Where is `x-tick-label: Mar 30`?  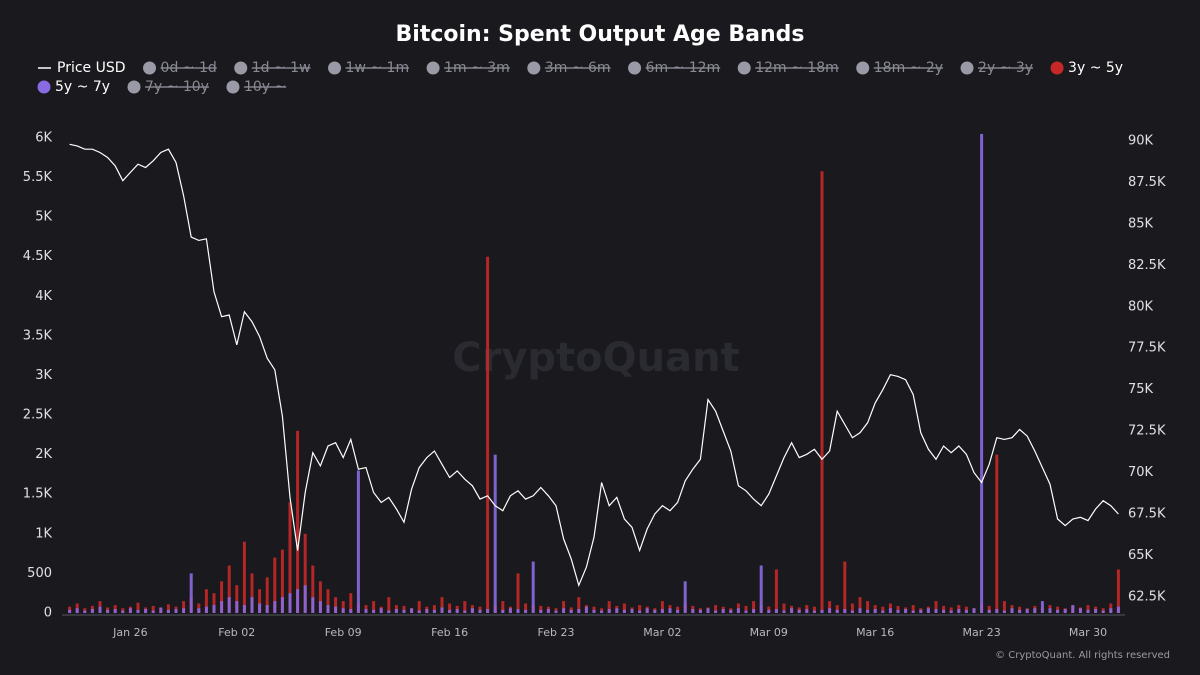 x-tick-label: Mar 30 is located at coordinates (1088, 632).